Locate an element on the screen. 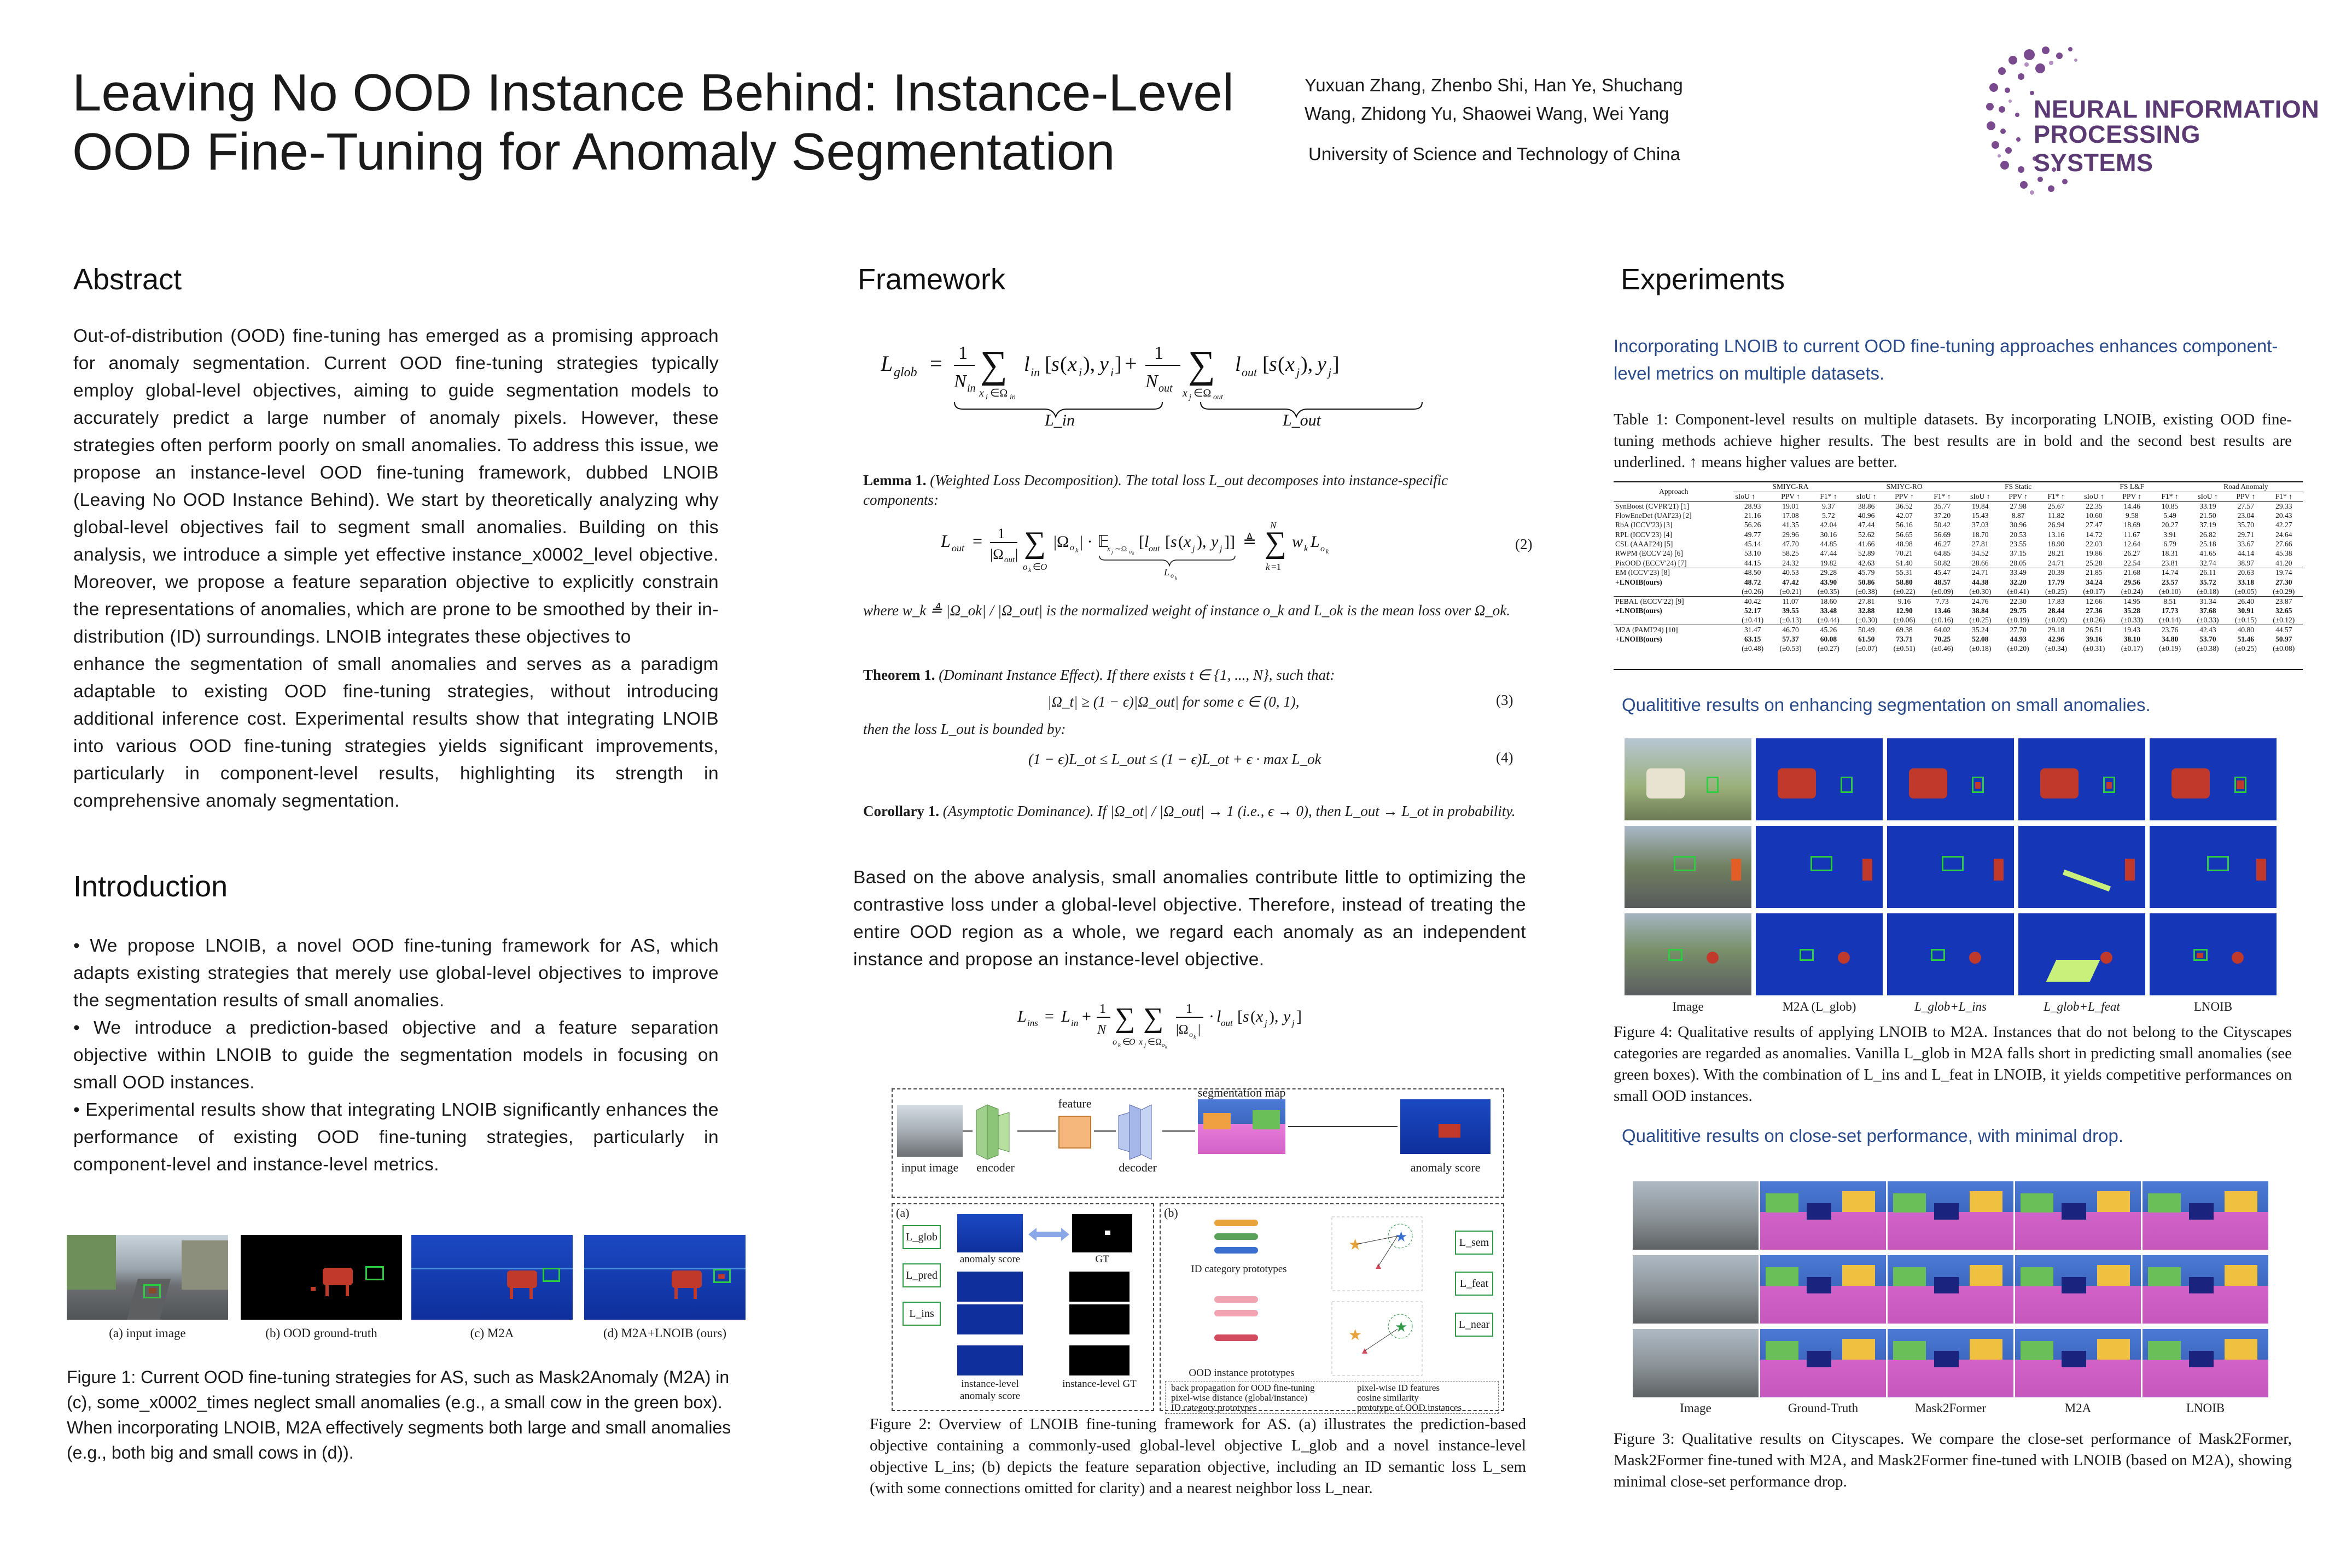 The image size is (2352, 1568). table-cell: 23.57 is located at coordinates (2170, 582).